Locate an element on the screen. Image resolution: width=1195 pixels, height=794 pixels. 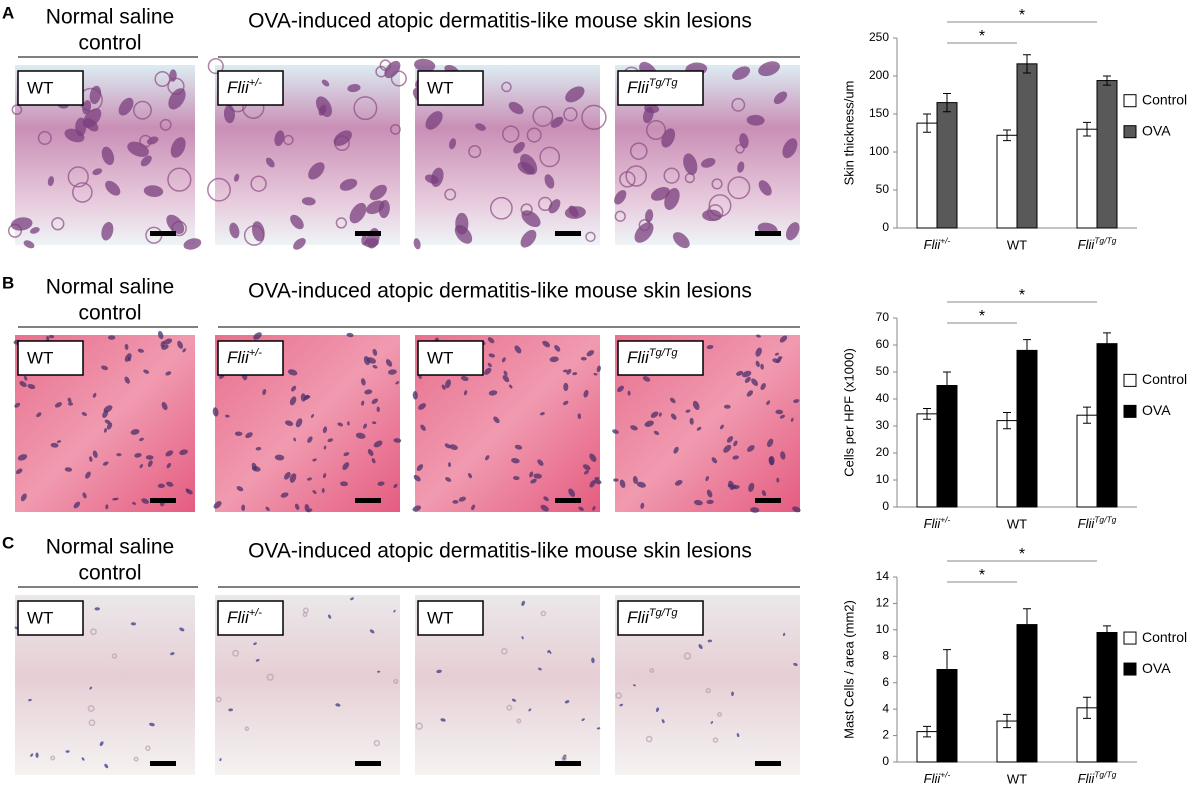
x-tick-label: Flii+/- is located at coordinates (937, 244).